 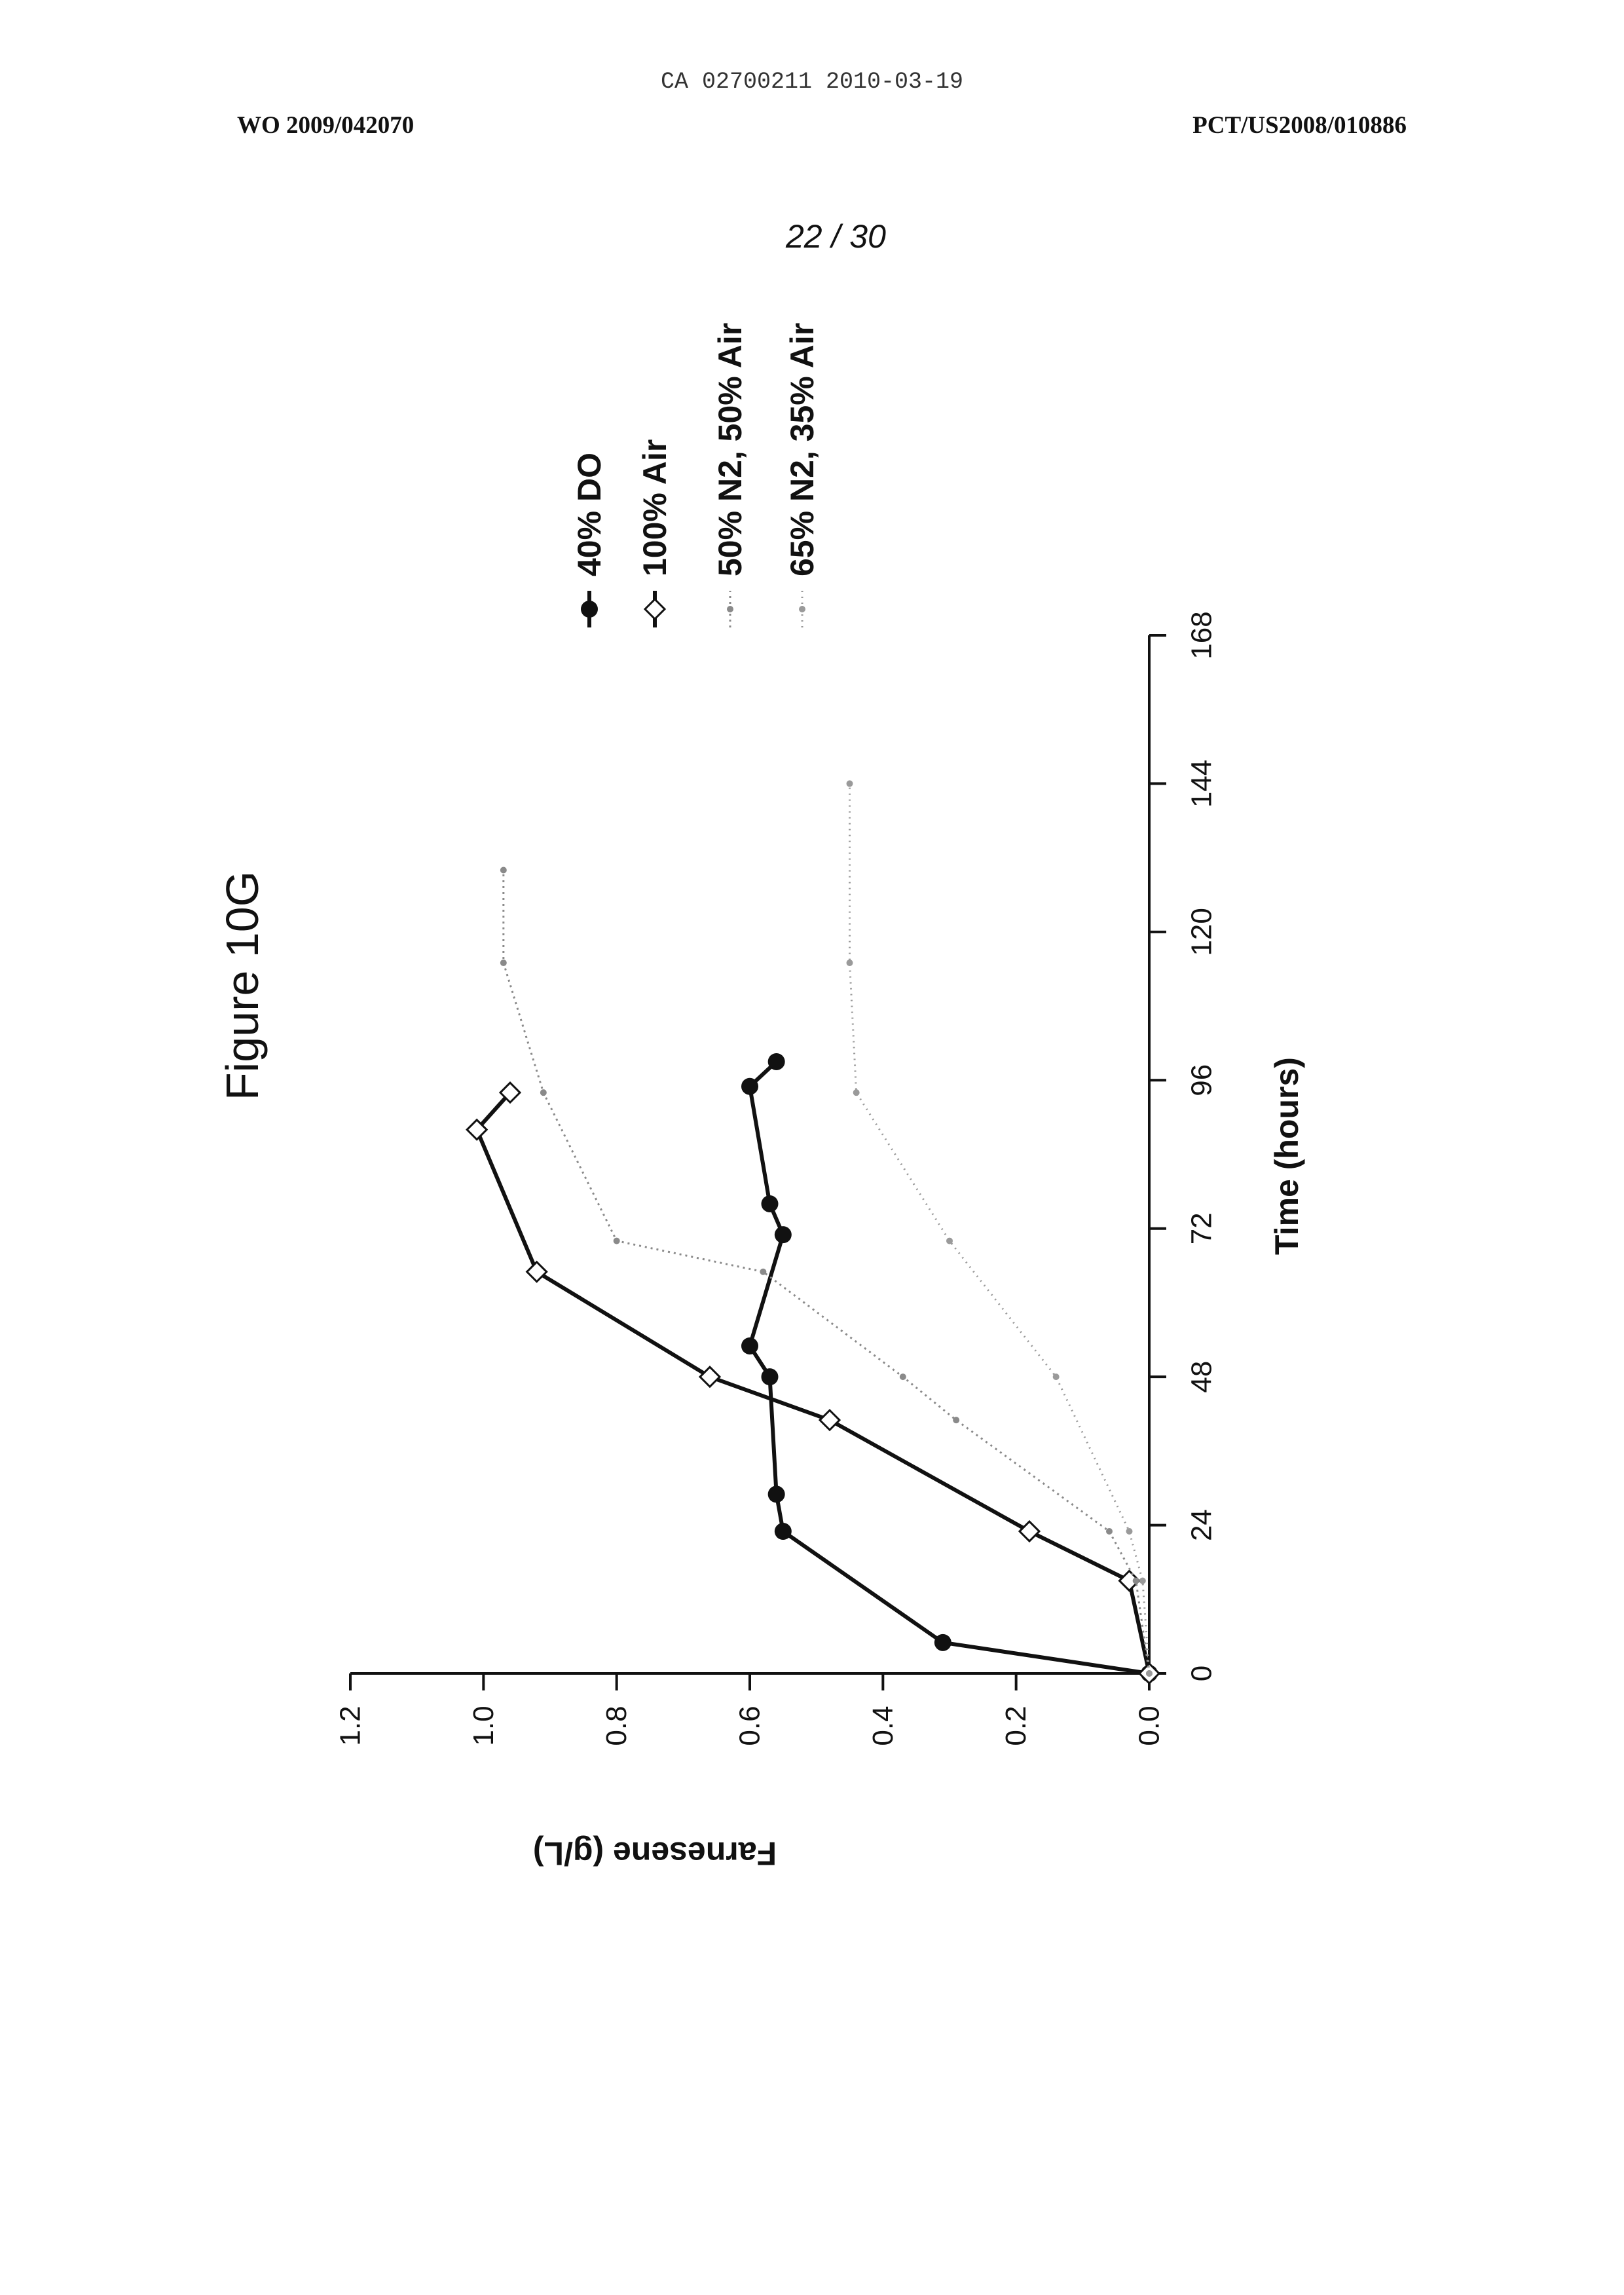 What do you see at coordinates (1202, 1377) in the screenshot?
I see `time-tick-label: 48` at bounding box center [1202, 1377].